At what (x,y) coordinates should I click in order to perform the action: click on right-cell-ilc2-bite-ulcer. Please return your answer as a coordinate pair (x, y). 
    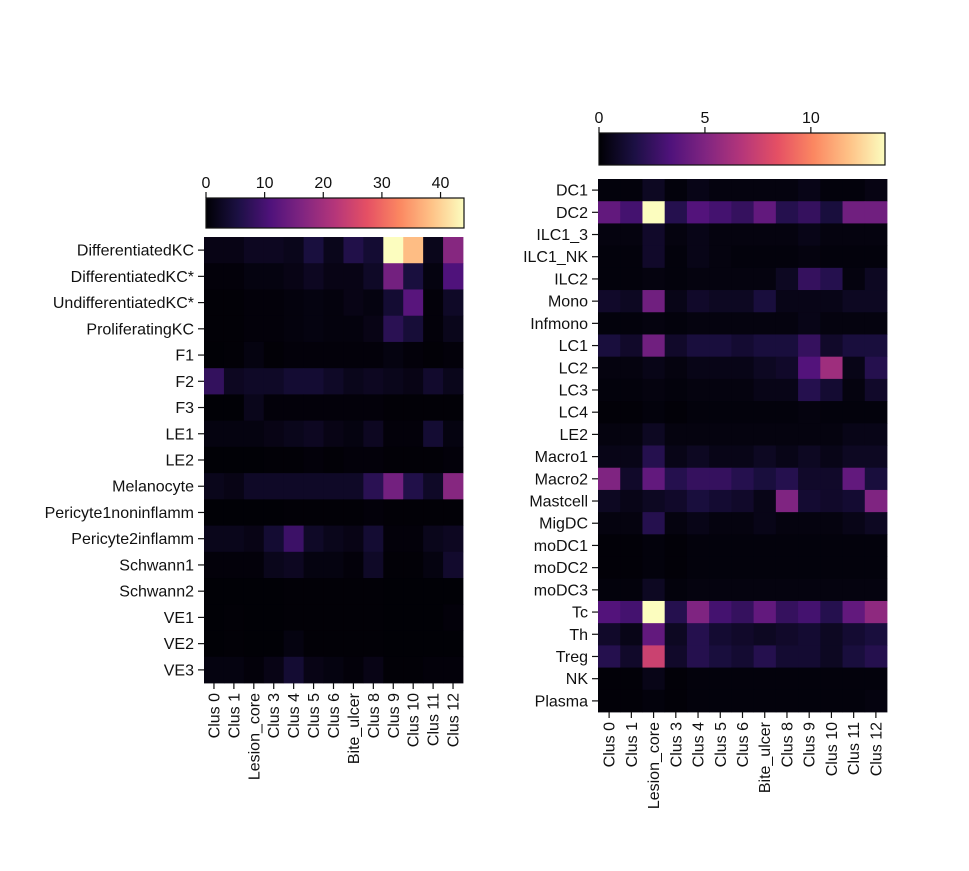
    Looking at the image, I should click on (765, 279).